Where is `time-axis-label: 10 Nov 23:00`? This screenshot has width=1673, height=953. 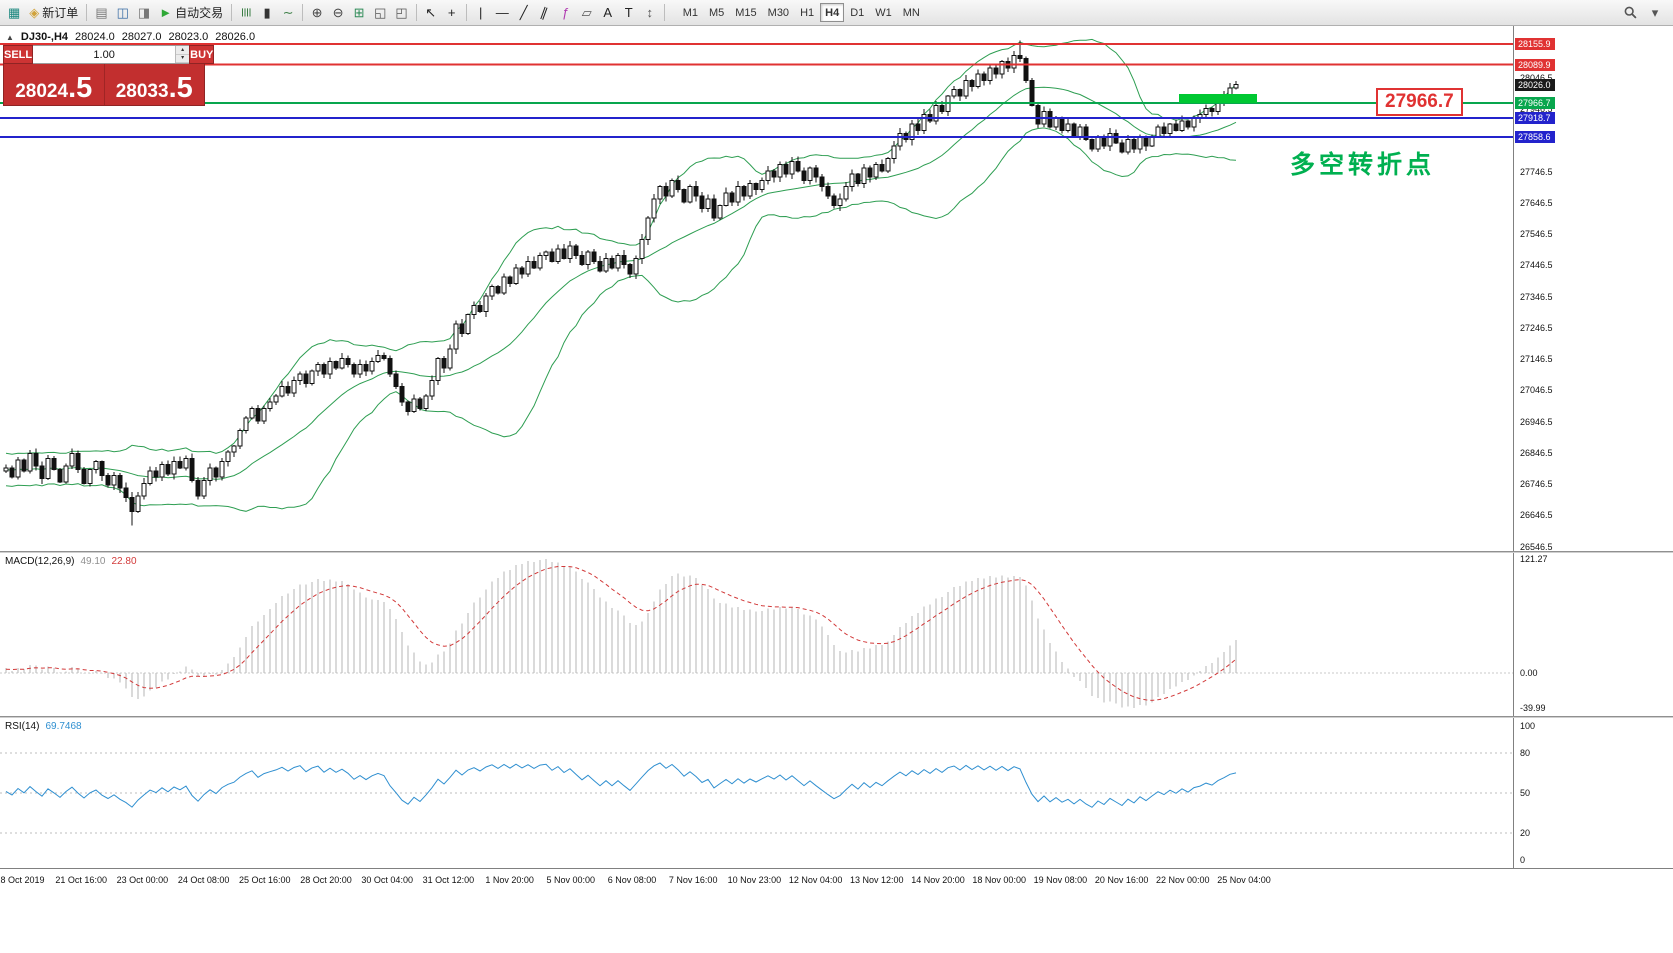
time-axis-label: 10 Nov 23:00 is located at coordinates (754, 880).